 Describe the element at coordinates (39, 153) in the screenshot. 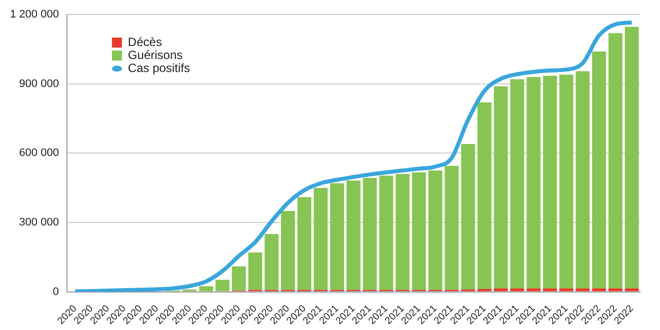

I see `y-tick-label: 600 000` at that location.